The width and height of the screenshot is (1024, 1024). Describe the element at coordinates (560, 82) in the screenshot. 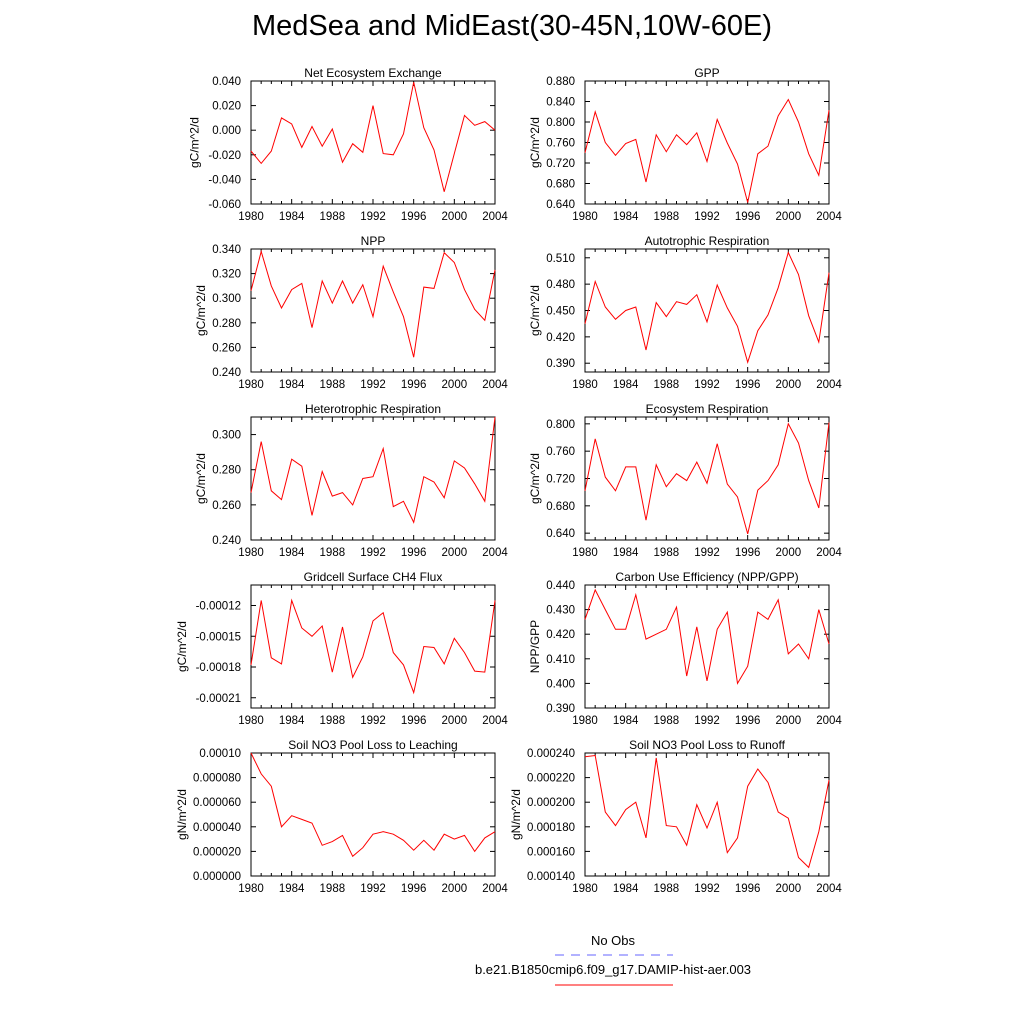

I see `y-tick-label: 0.880` at that location.